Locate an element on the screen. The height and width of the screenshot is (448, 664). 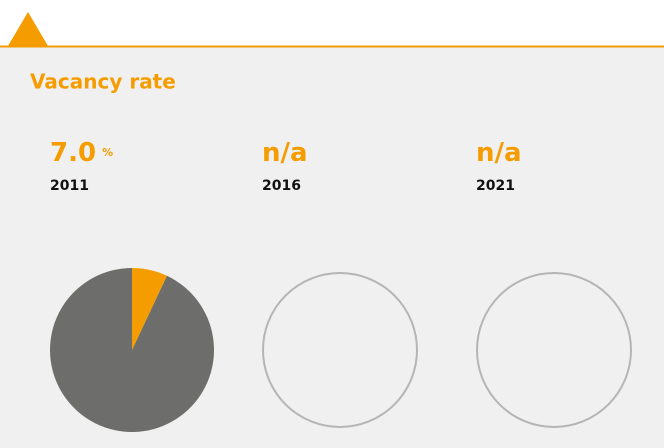
header-band is located at coordinates (332, 23).